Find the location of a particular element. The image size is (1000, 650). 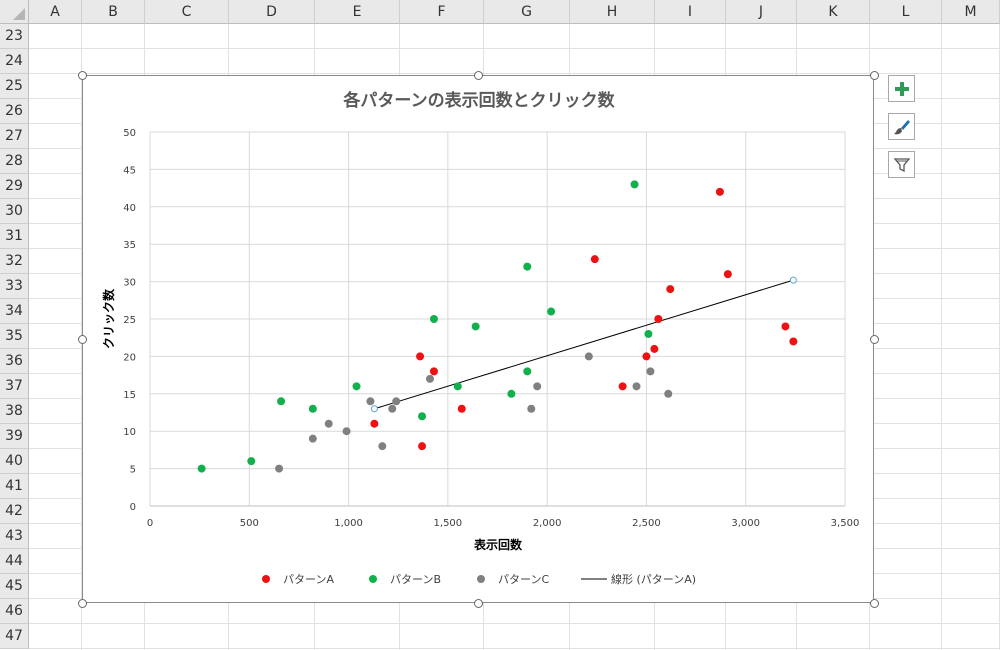

row-header-23: 23 is located at coordinates (14, 36).